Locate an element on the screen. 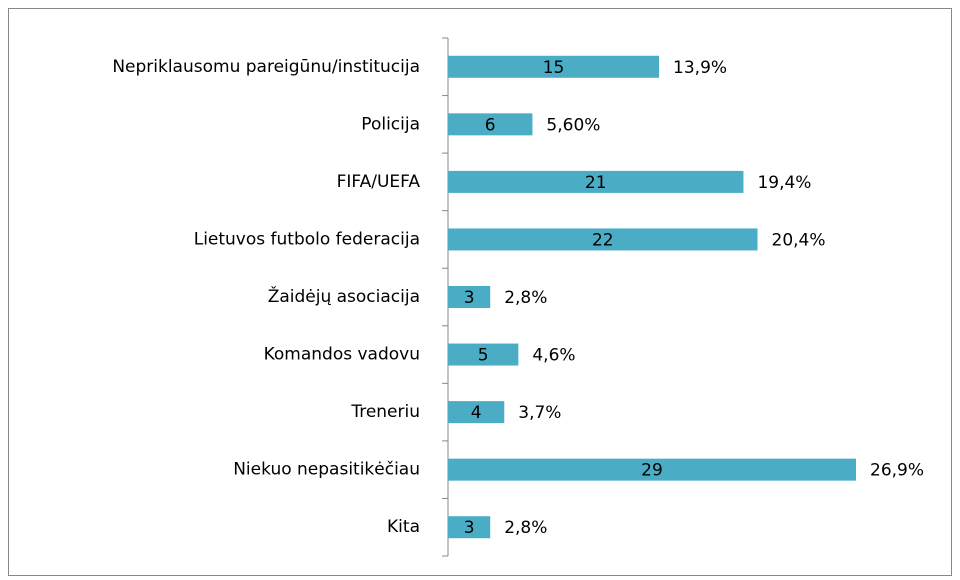 This screenshot has width=960, height=580. share-label: 4,6% is located at coordinates (553, 356).